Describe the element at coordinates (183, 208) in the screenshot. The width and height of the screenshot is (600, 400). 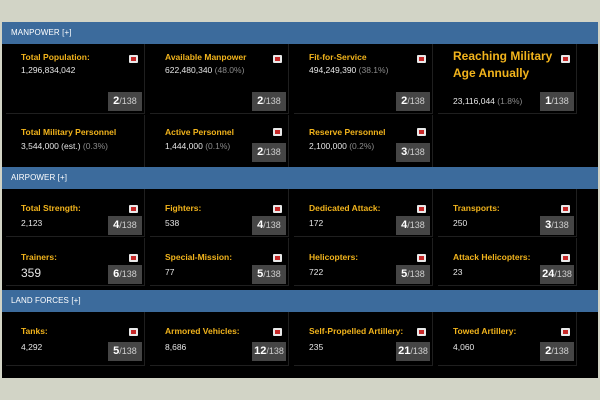
I see `stat-label: Fighters:` at that location.